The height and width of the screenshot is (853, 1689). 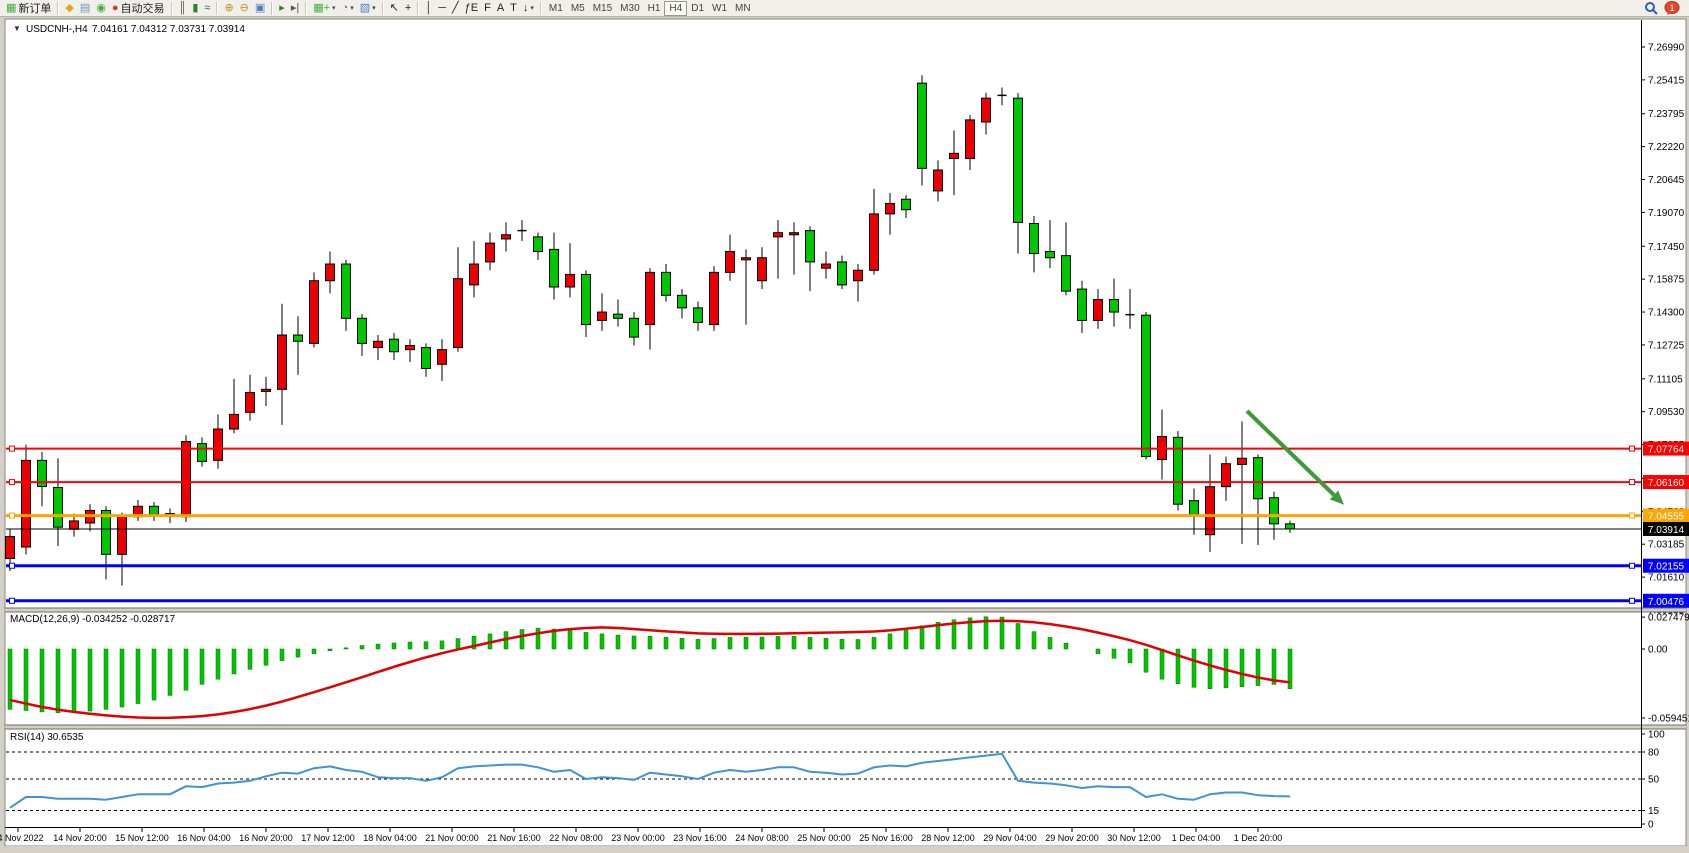 What do you see at coordinates (528, 8) in the screenshot?
I see `arrows-button: ↓ ▾` at bounding box center [528, 8].